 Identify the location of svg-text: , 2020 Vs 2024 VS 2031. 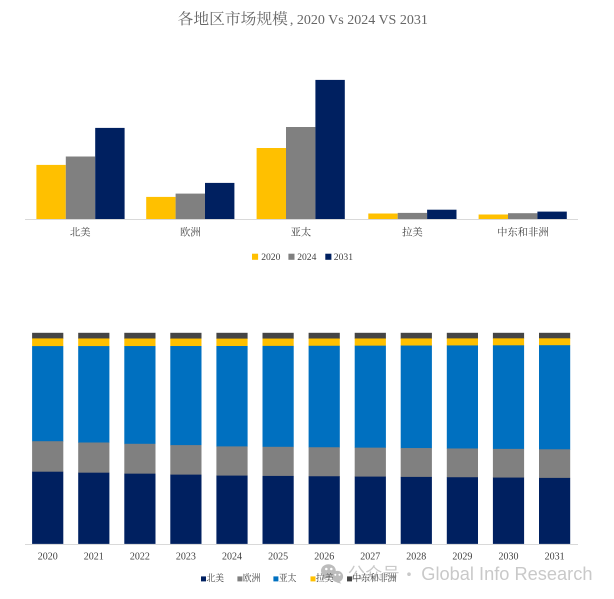
(359, 20).